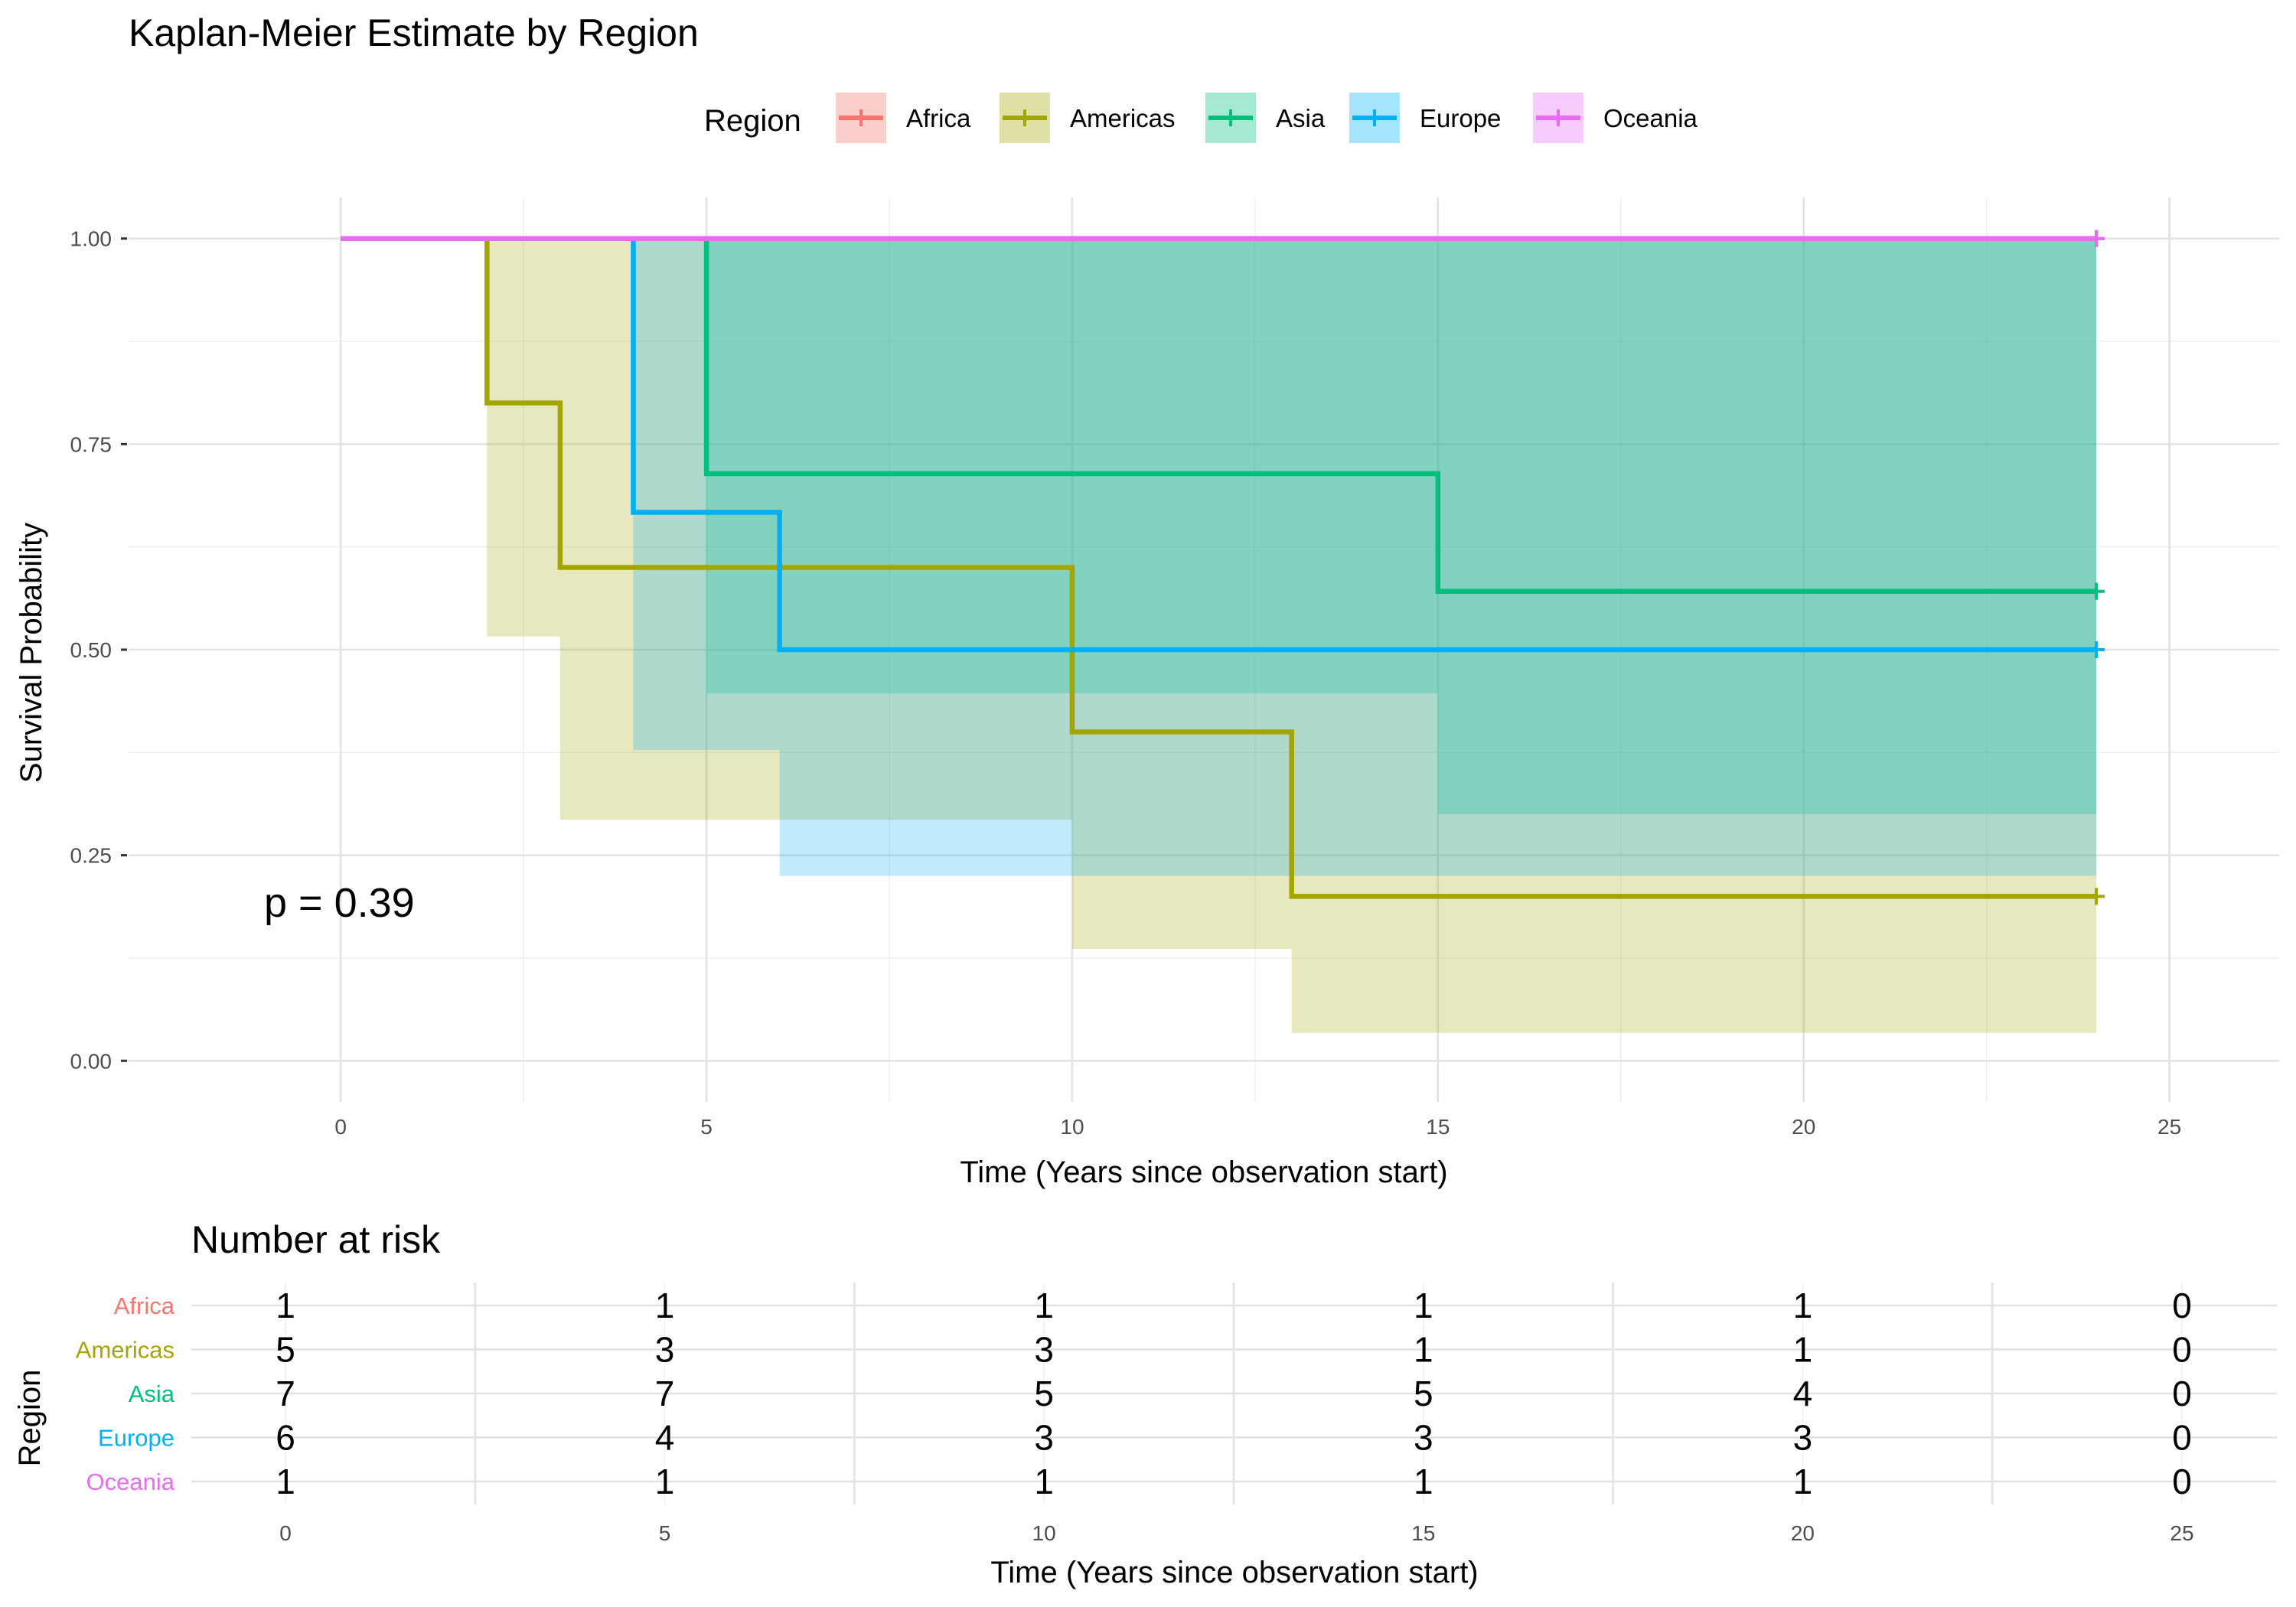 This screenshot has width=2296, height=1607. What do you see at coordinates (91, 856) in the screenshot?
I see `y-tick-label: 0.25` at bounding box center [91, 856].